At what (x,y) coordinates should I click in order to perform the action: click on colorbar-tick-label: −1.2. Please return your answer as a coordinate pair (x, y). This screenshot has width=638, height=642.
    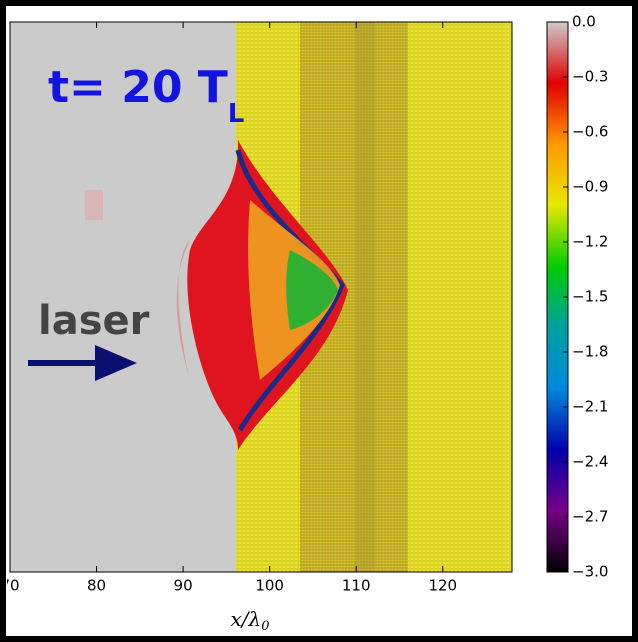
    Looking at the image, I should click on (590, 242).